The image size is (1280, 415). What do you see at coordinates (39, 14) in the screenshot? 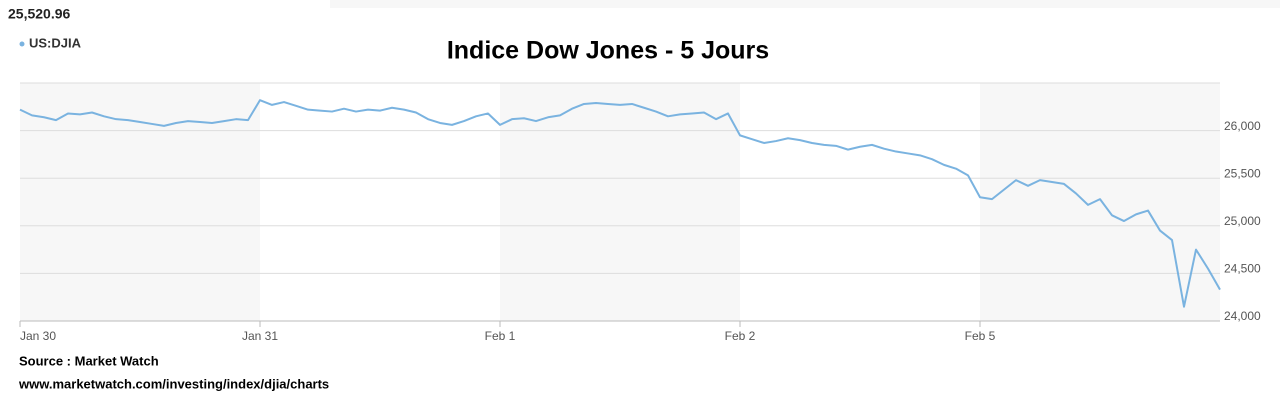
I see `last-value: 25,520.96` at bounding box center [39, 14].